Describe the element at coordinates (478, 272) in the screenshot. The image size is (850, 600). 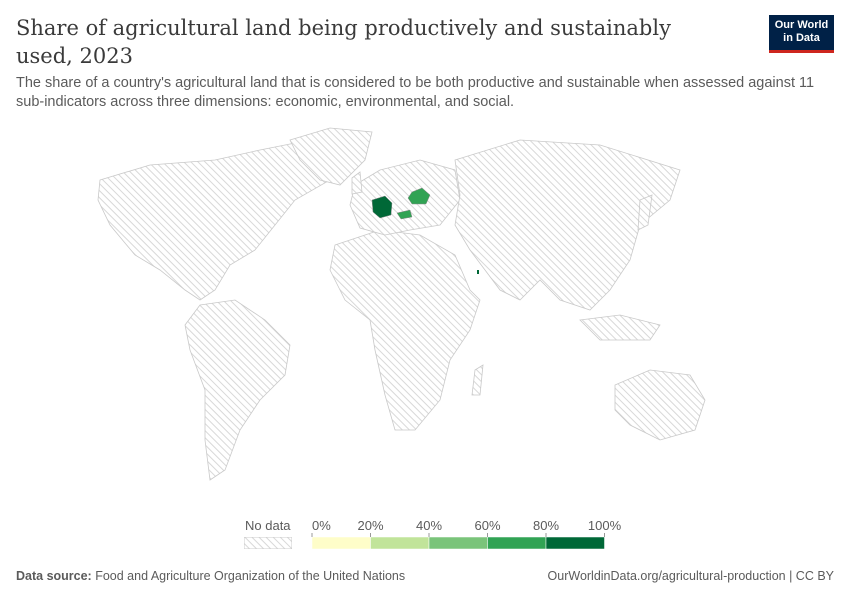
I see `country-qatar` at that location.